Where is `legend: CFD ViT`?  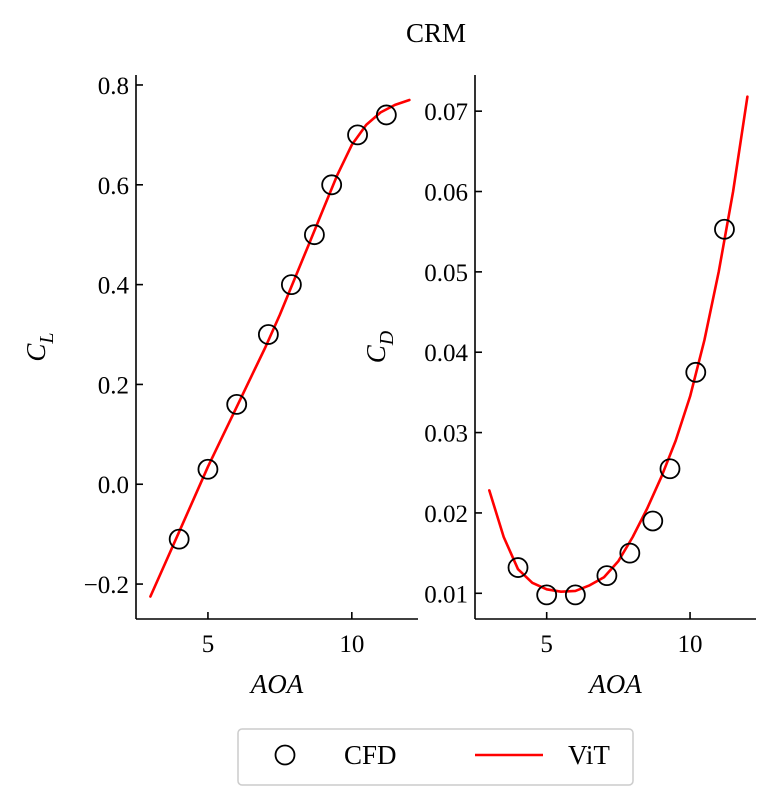 legend: CFD ViT is located at coordinates (435, 757).